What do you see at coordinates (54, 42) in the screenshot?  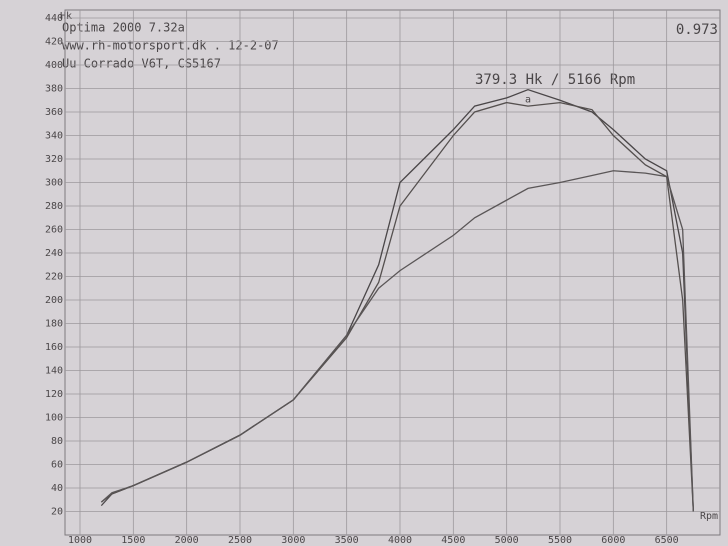 I see `y-tick-label: 420` at bounding box center [54, 42].